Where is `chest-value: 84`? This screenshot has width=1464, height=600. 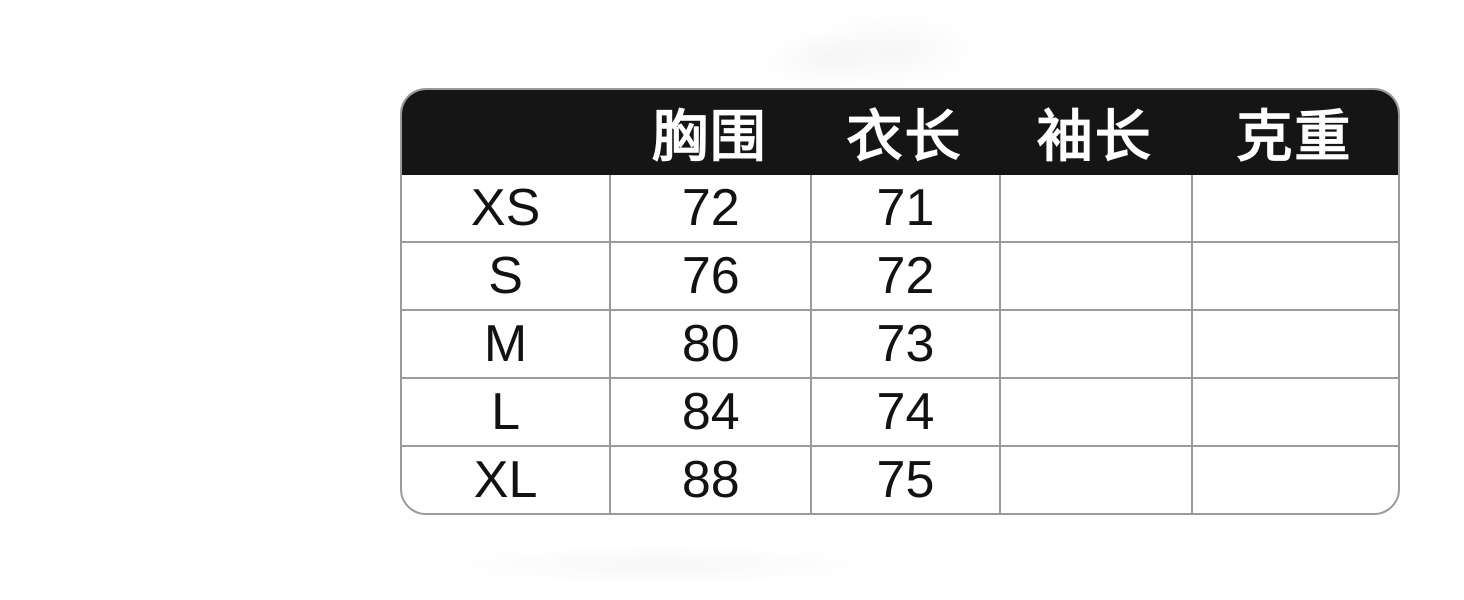
chest-value: 84 is located at coordinates (709, 412).